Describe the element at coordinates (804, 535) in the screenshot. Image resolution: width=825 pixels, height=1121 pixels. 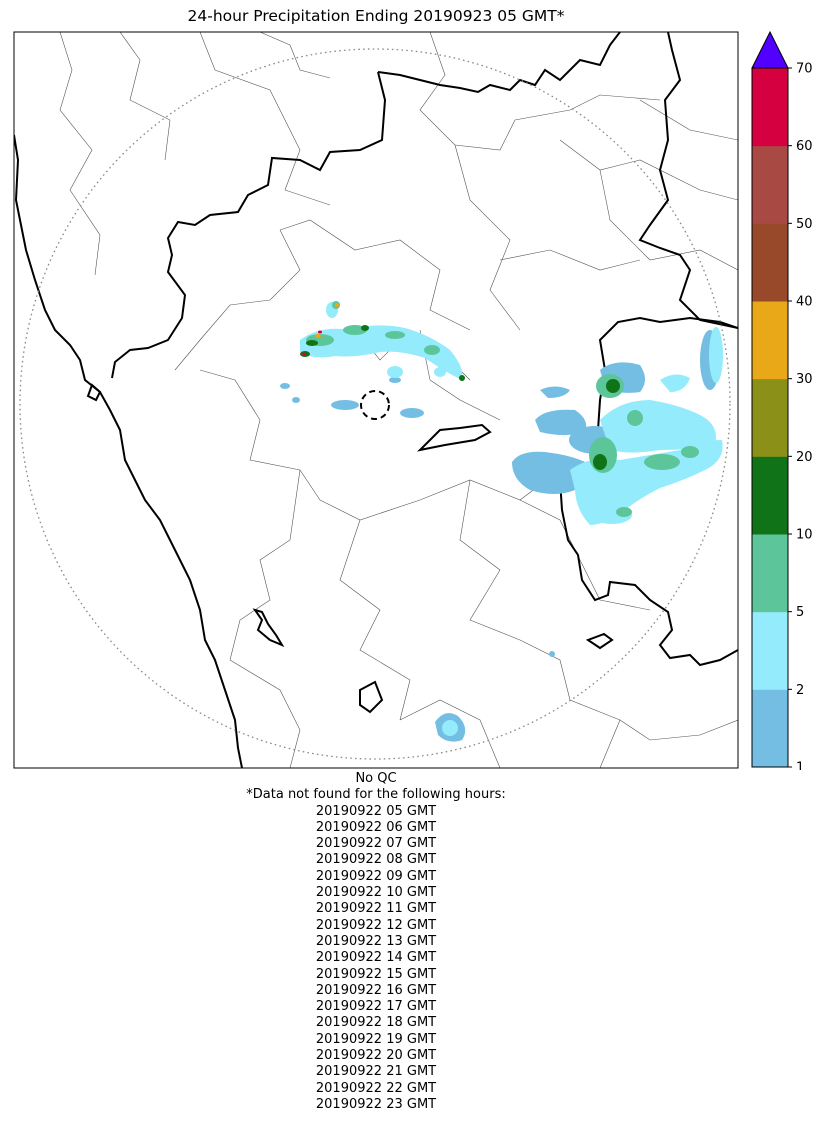
I see `colorbar-tick-label: 10` at that location.